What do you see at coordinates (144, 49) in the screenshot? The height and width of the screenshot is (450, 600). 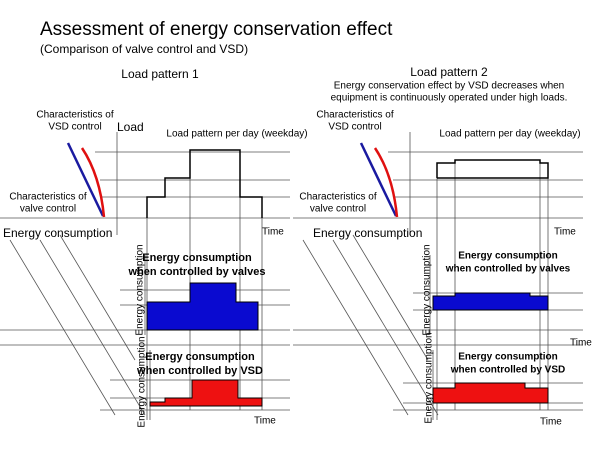 I see `subtitle: (Comparison of valve control and VSD)` at bounding box center [144, 49].